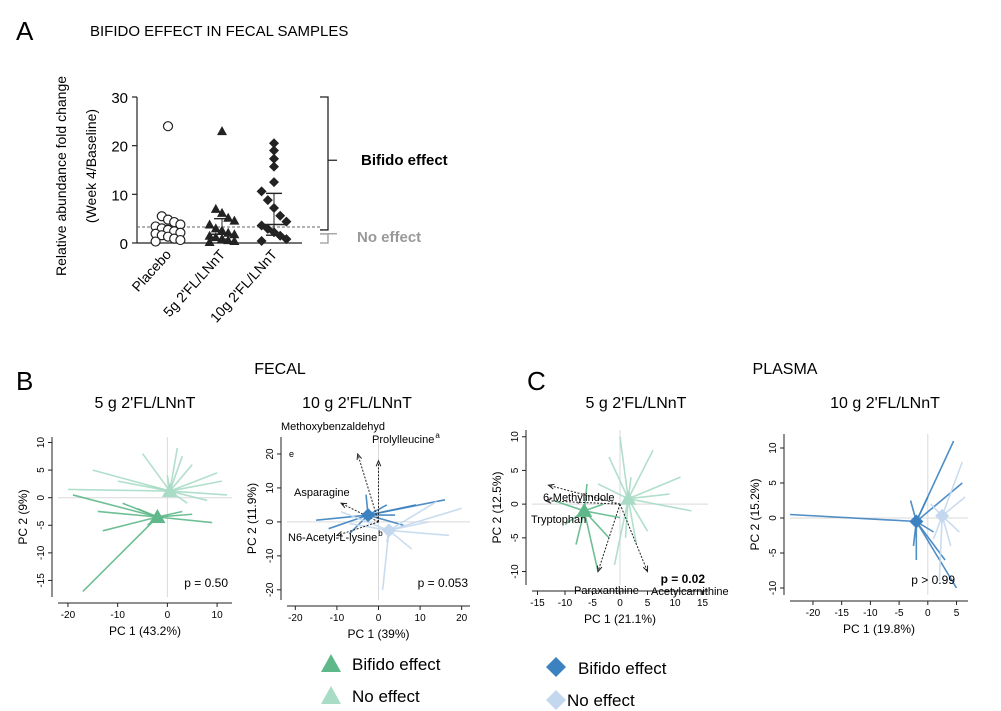  What do you see at coordinates (683, 579) in the screenshot?
I see `p-value-label: p = 0.02` at bounding box center [683, 579].